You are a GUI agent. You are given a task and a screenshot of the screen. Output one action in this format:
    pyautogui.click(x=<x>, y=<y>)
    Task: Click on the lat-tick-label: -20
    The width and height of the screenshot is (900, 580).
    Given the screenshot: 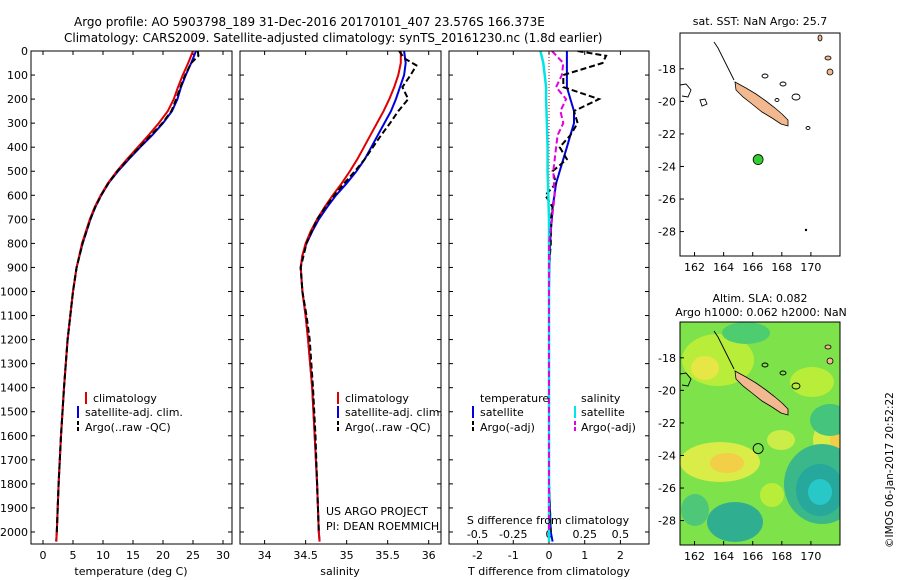 What is the action you would take?
    pyautogui.click(x=667, y=390)
    